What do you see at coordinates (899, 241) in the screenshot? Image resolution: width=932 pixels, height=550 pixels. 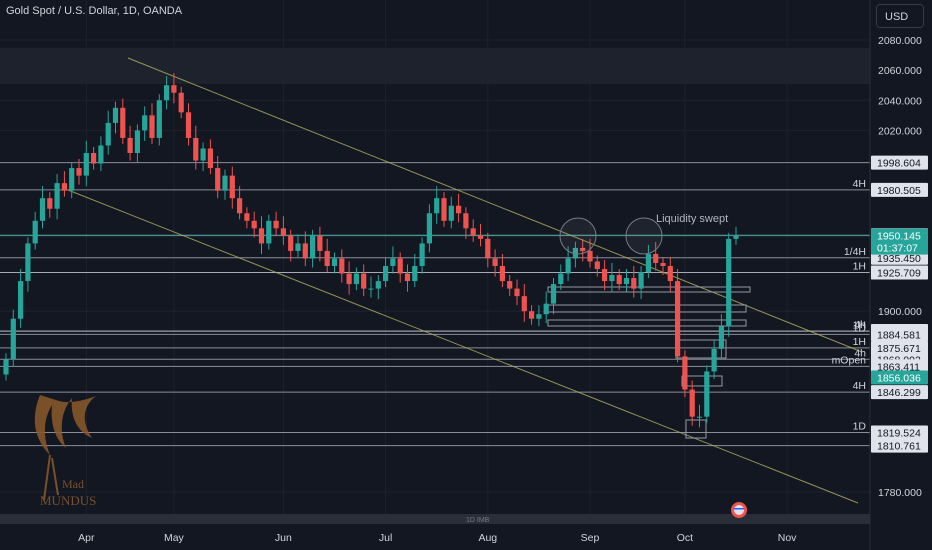 I see `current-price-badge` at bounding box center [899, 241].